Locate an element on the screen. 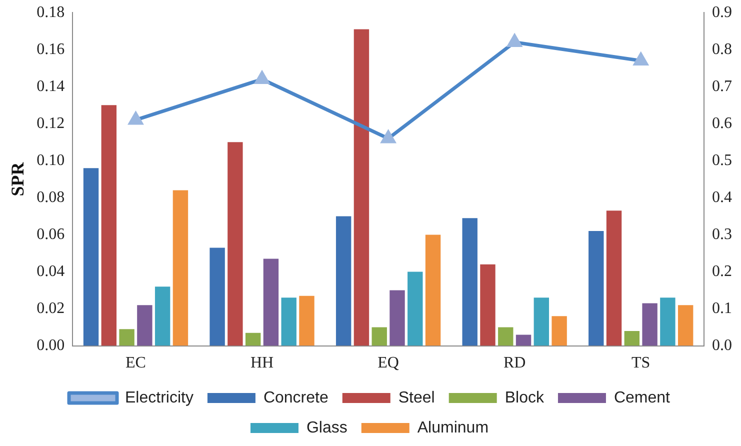 The height and width of the screenshot is (446, 741). legend-label: Steel is located at coordinates (416, 397).